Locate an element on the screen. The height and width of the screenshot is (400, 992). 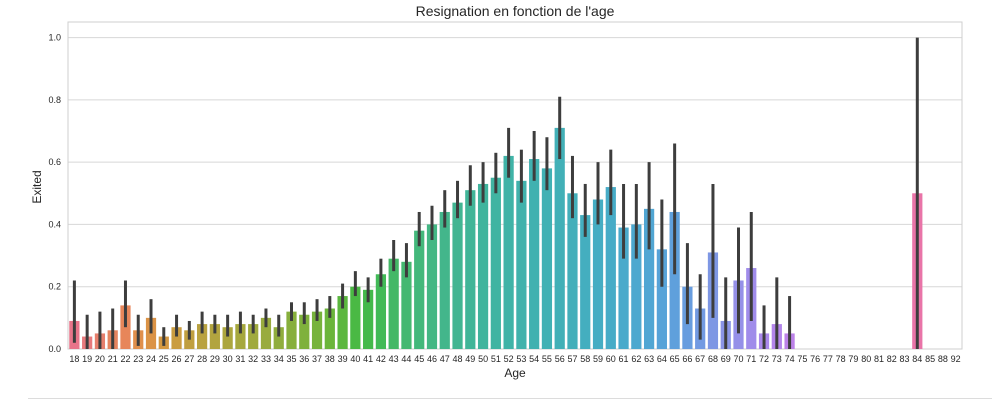
x-tick-label-47: 47 is located at coordinates (445, 359).